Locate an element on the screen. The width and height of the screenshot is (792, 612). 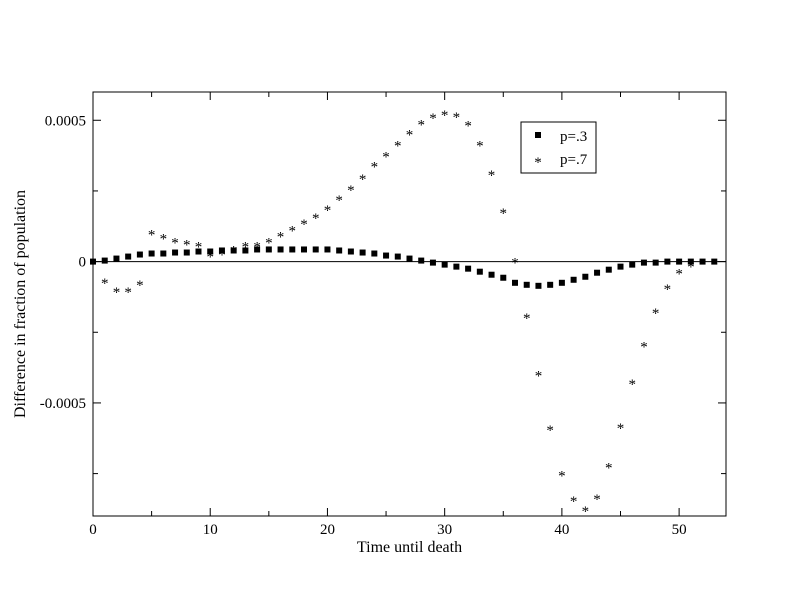
y-axis-title: Difference in fraction of population is located at coordinates (20, 304).